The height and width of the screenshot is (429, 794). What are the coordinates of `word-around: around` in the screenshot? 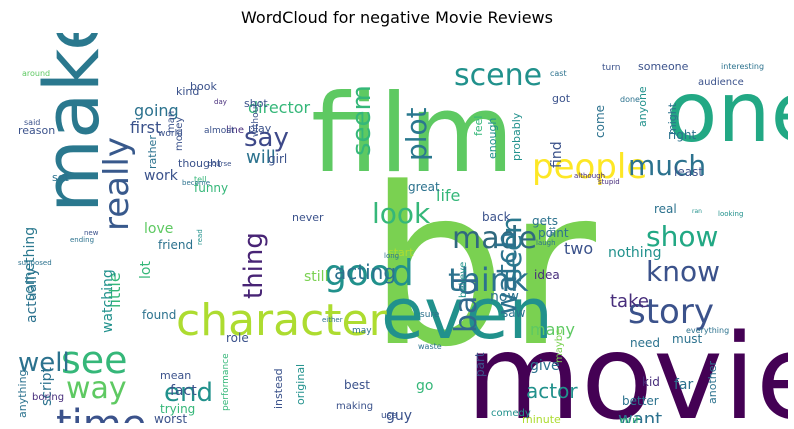 It's located at (36, 73).